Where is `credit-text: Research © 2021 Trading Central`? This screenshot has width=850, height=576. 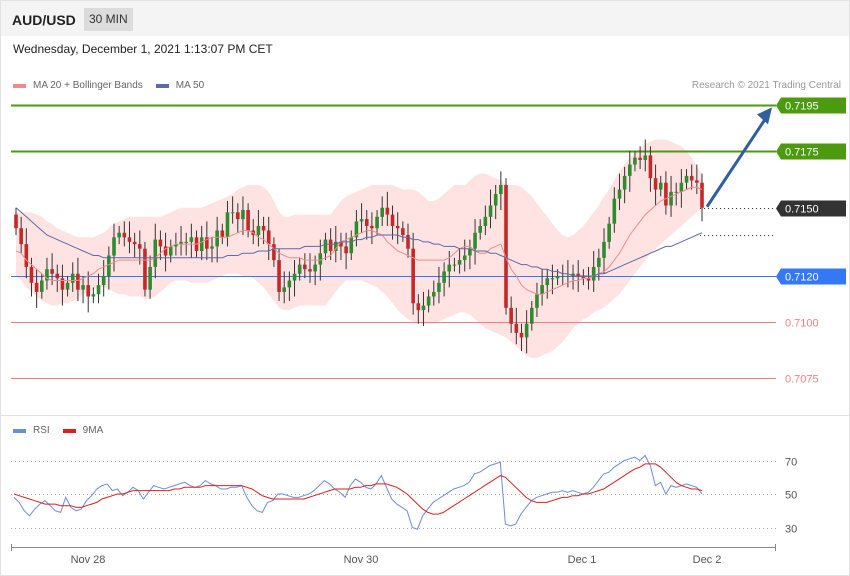 credit-text: Research © 2021 Trading Central is located at coordinates (766, 85).